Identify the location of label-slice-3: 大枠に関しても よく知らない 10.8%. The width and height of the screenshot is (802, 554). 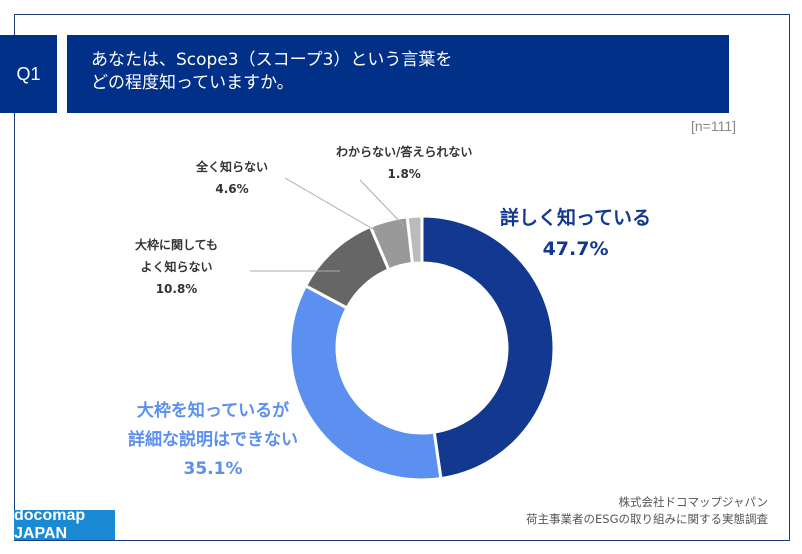
(176, 267).